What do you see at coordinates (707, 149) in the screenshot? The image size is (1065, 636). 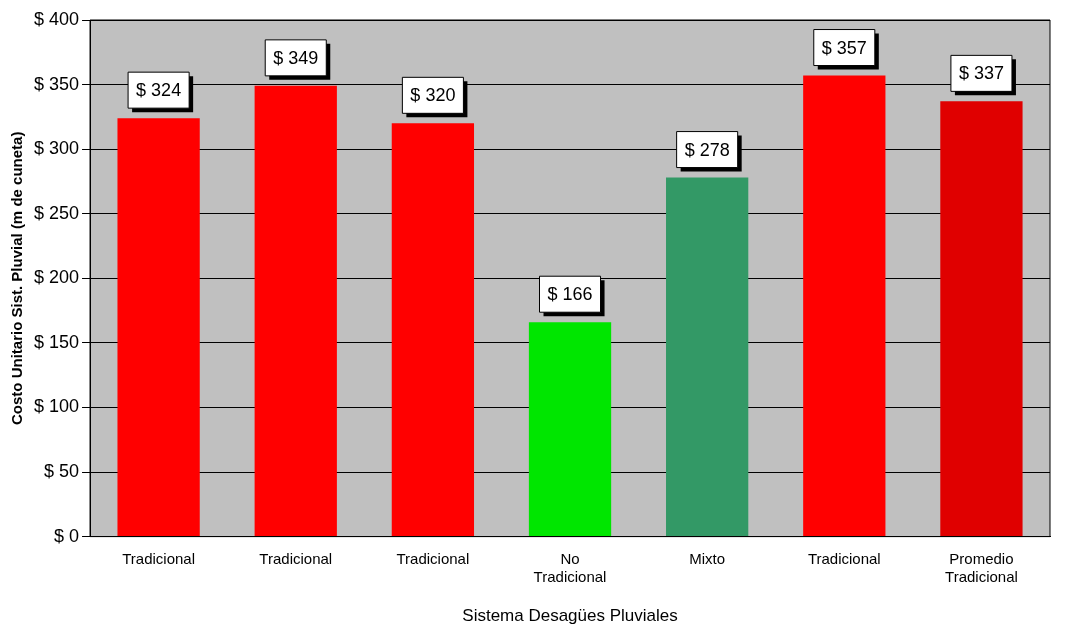 I see `data-label: $ 278` at bounding box center [707, 149].